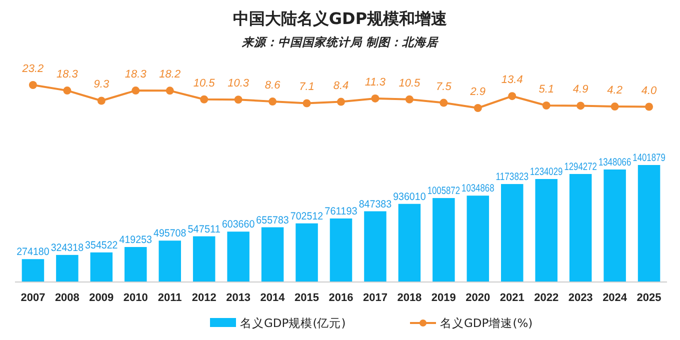 This screenshot has width=680, height=340. What do you see at coordinates (170, 298) in the screenshot?
I see `x-tick-label: 2011` at bounding box center [170, 298].